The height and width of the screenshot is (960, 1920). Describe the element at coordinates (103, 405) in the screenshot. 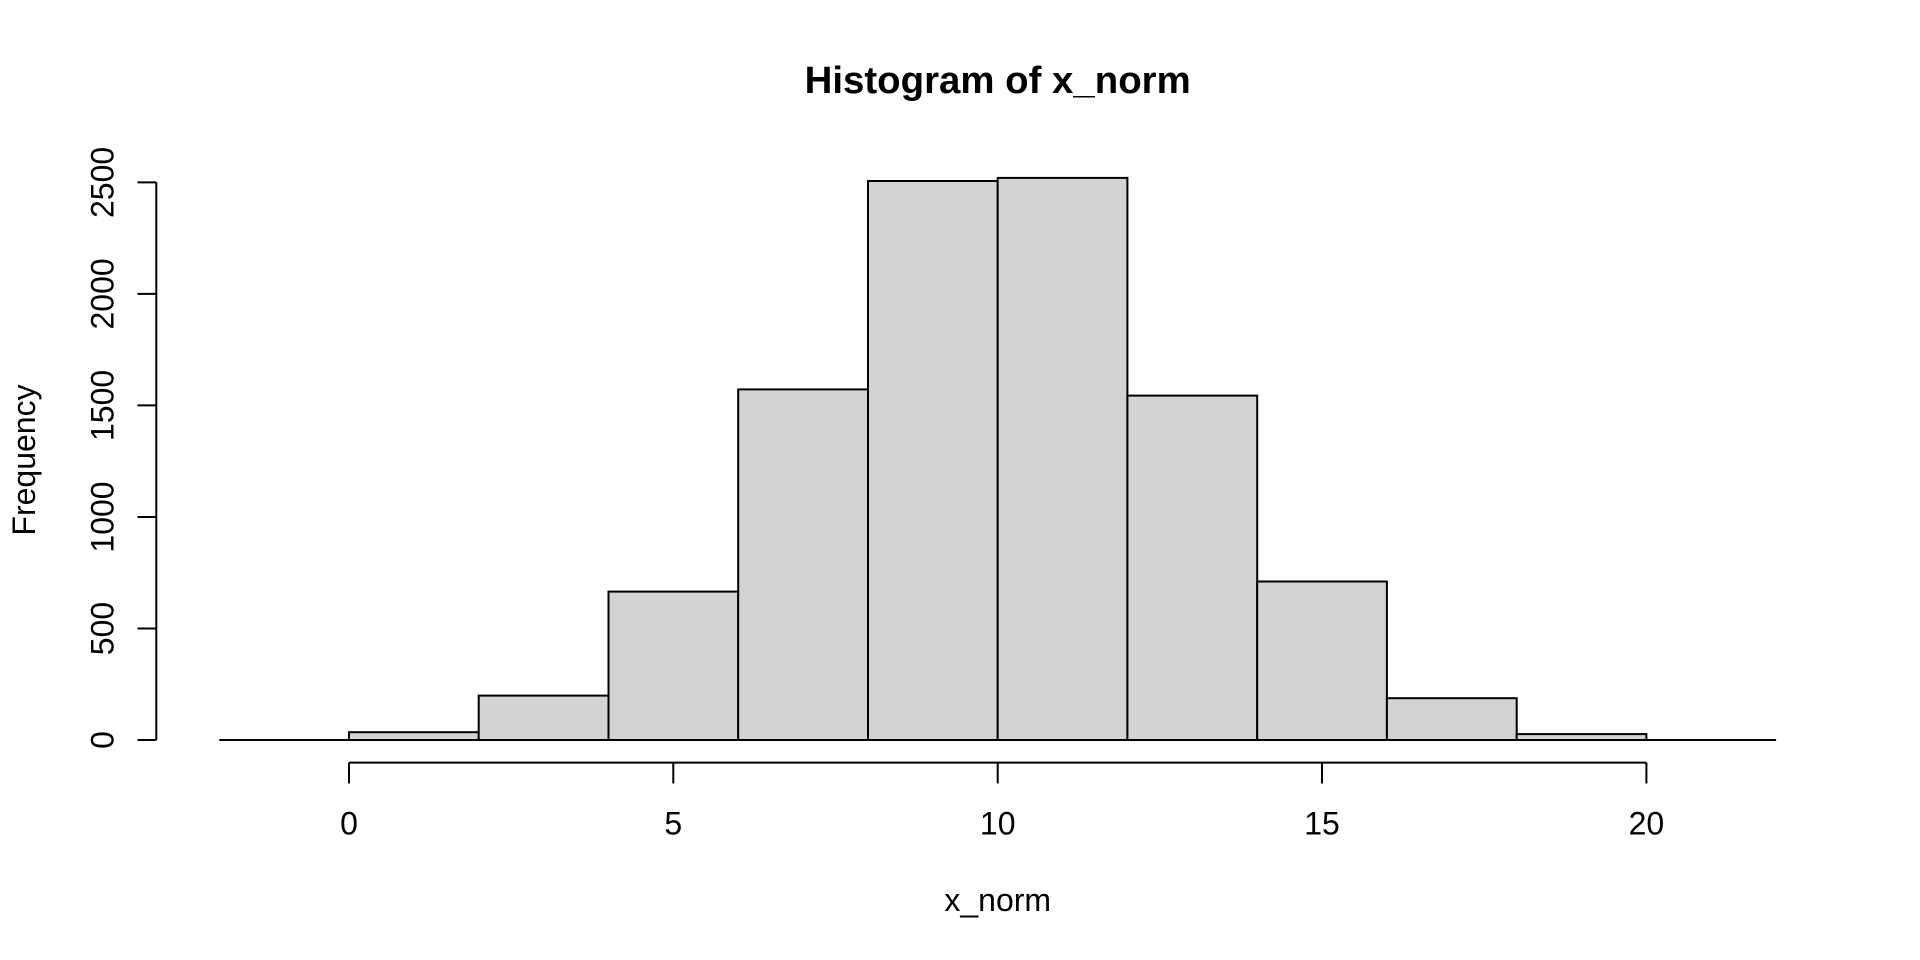

I see `svg-text: 1500` at that location.